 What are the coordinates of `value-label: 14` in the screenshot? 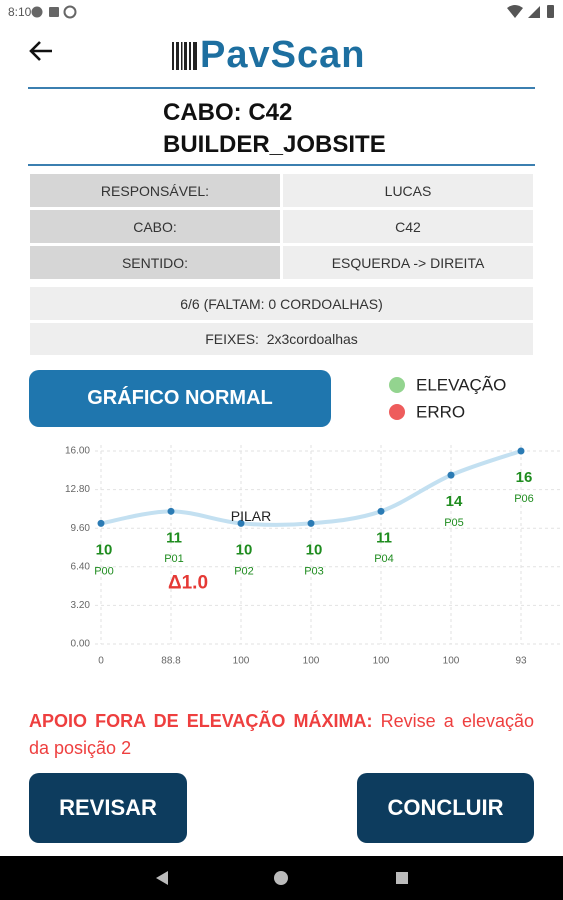 It's located at (454, 501).